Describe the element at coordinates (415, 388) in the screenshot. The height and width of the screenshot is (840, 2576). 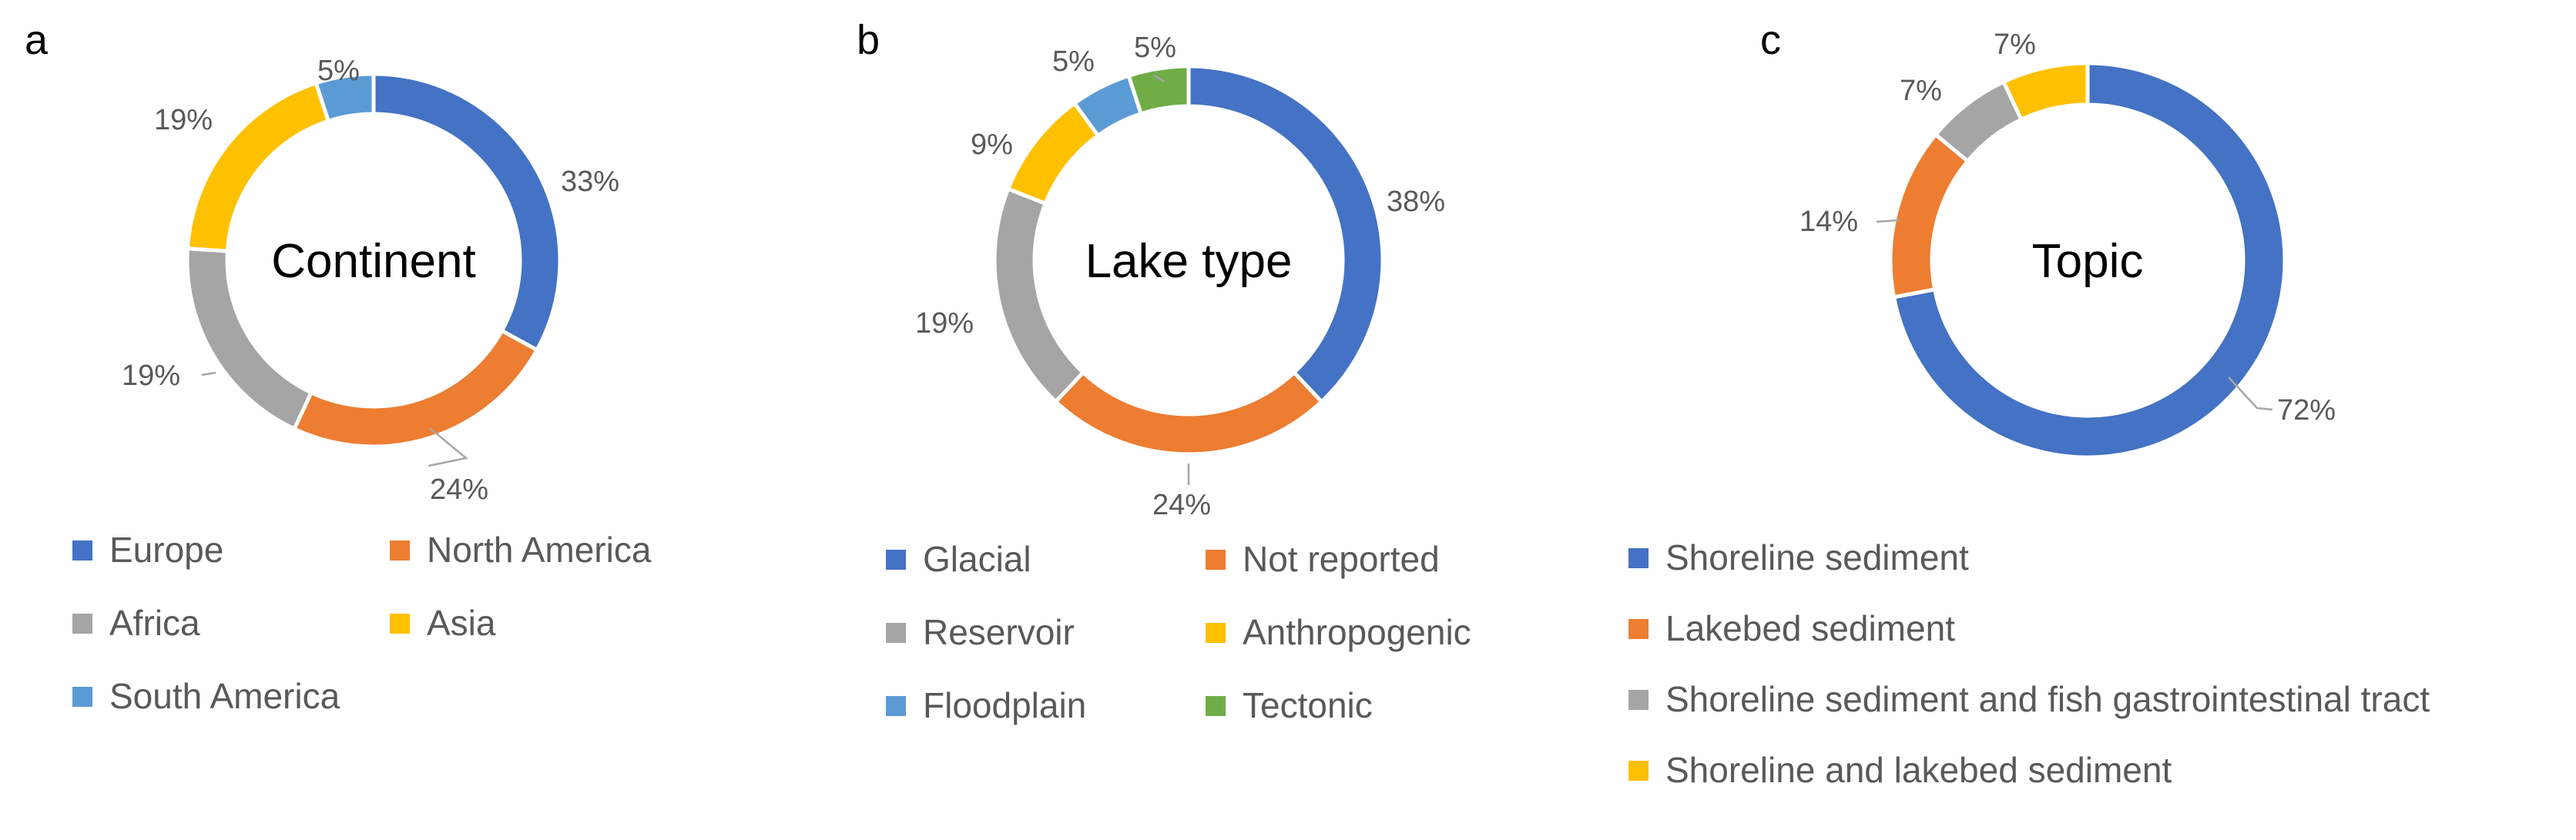
I see `slice-north-america` at that location.